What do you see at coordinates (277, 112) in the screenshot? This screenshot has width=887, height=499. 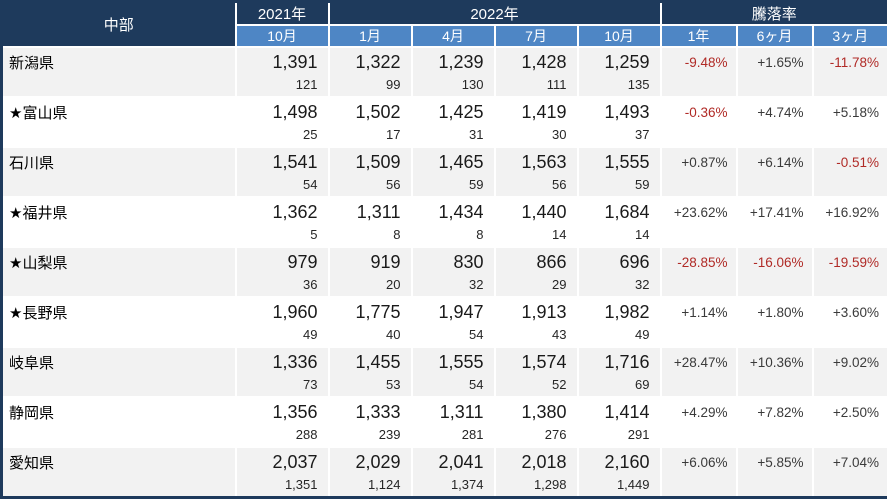 I see `price-value: 1,498` at bounding box center [277, 112].